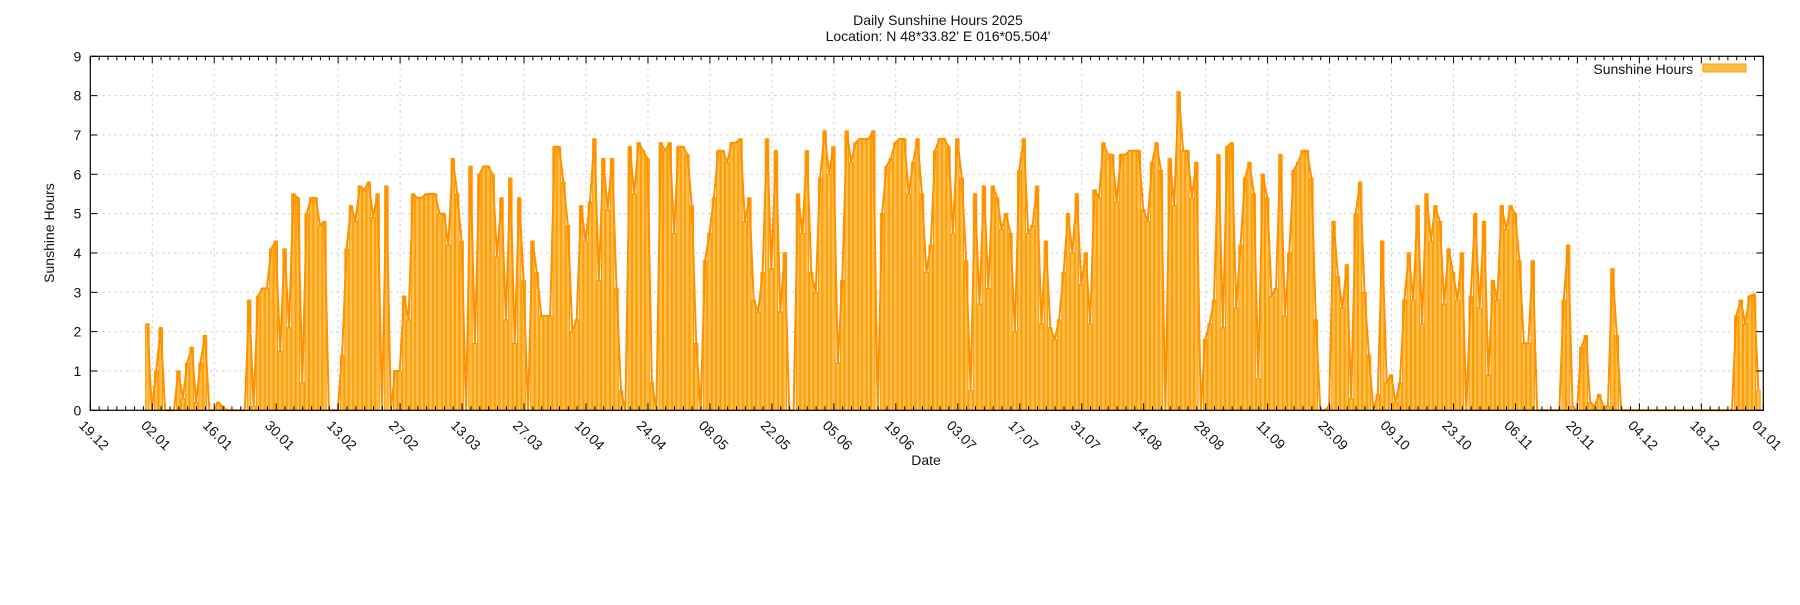 The height and width of the screenshot is (605, 1800). I want to click on chart-title: Daily Sunshine Hours 2025, so click(938, 20).